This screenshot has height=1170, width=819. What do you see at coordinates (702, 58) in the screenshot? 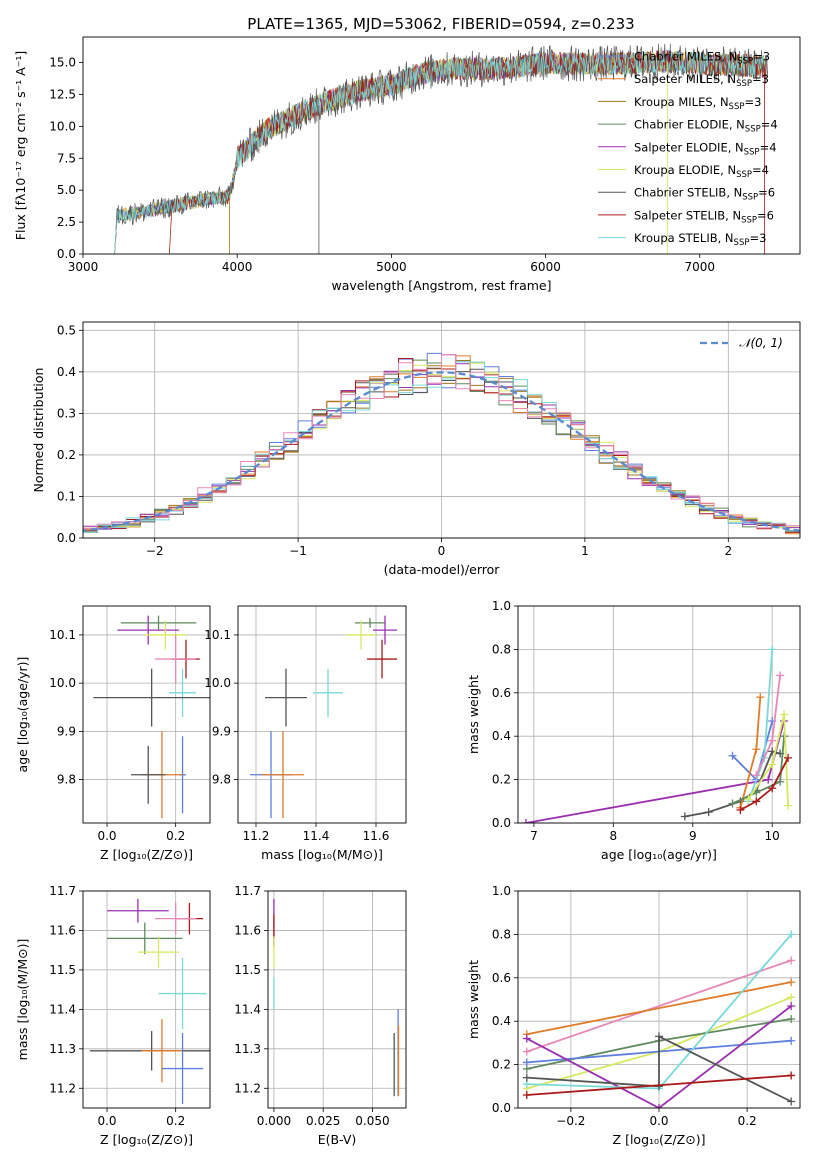
I see `legend-entry: Chabrier MILES, NSSP=3` at bounding box center [702, 58].